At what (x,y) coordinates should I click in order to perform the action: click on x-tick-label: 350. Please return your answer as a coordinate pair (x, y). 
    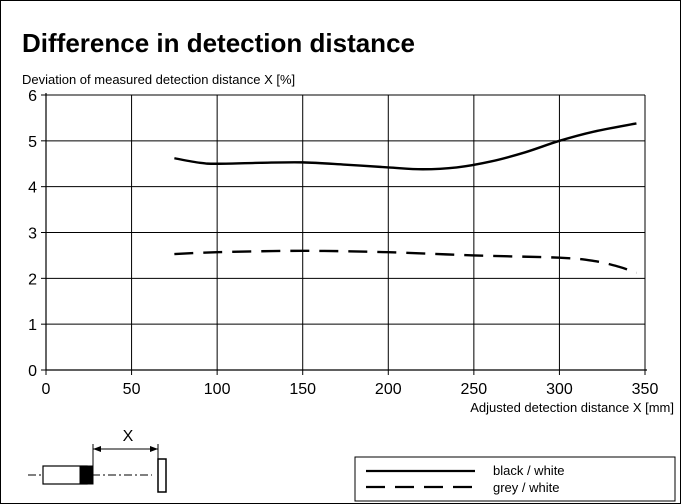
    Looking at the image, I should click on (645, 389).